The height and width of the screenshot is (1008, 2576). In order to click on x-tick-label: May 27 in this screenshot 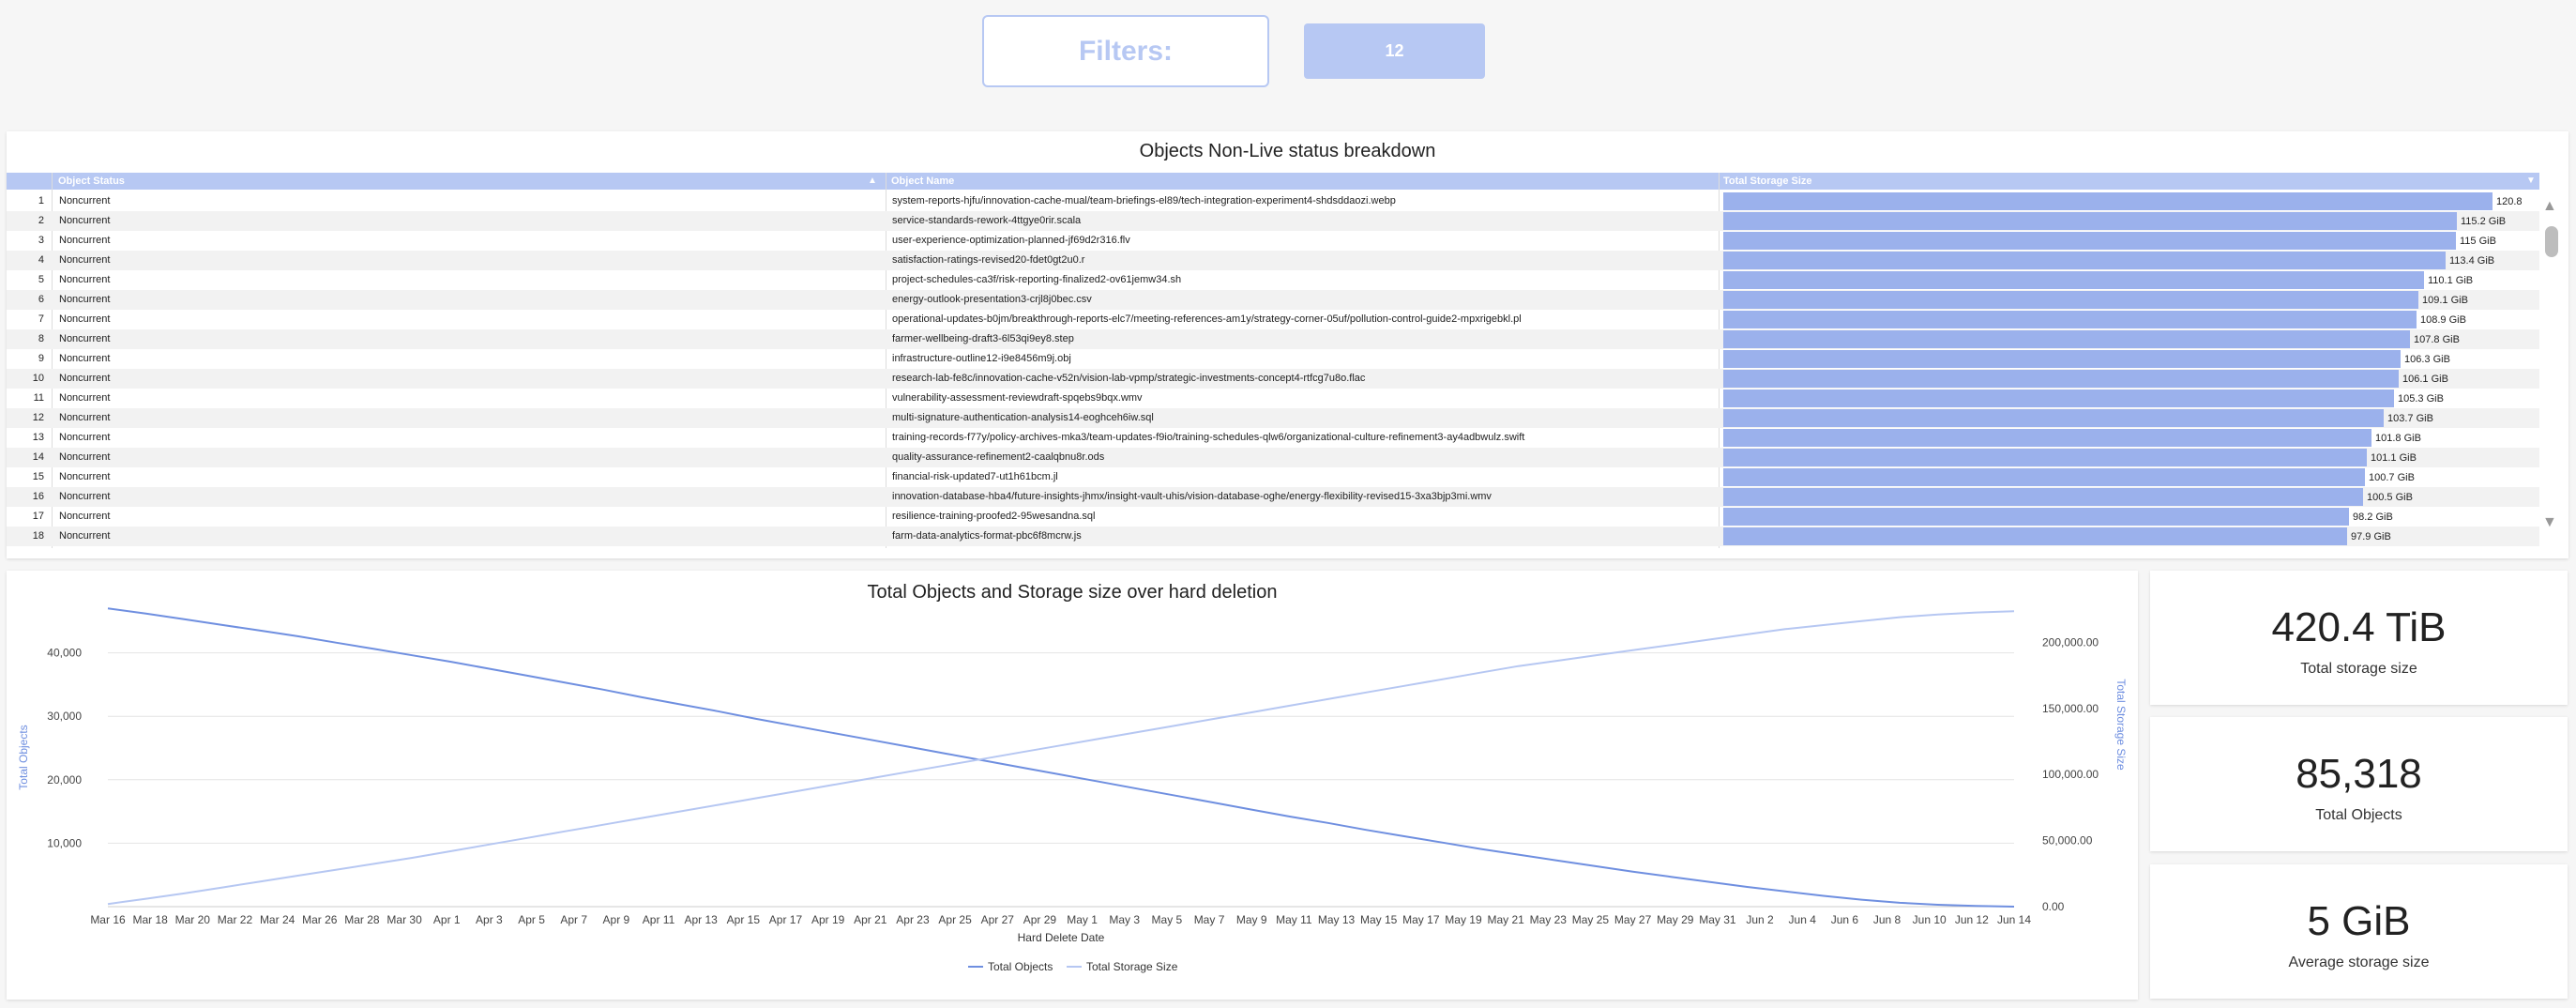, I will do `click(1633, 919)`.